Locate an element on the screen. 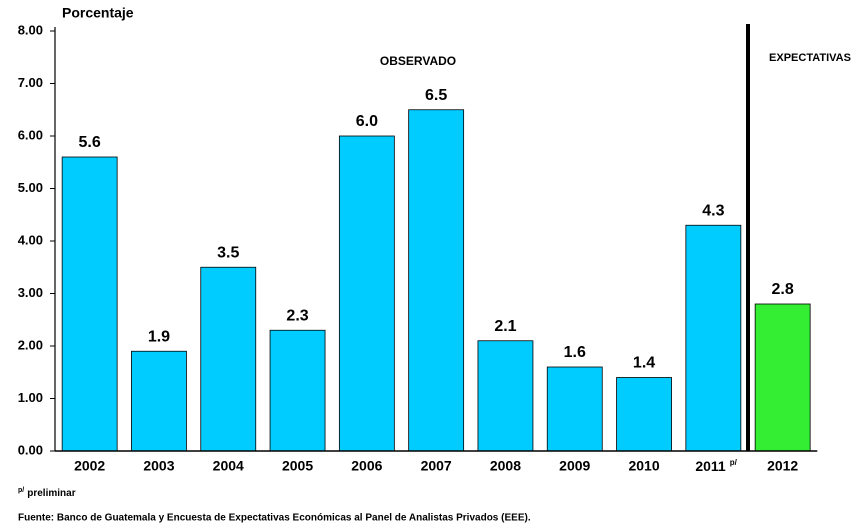  y-tick-label: 7.00 is located at coordinates (30, 82).